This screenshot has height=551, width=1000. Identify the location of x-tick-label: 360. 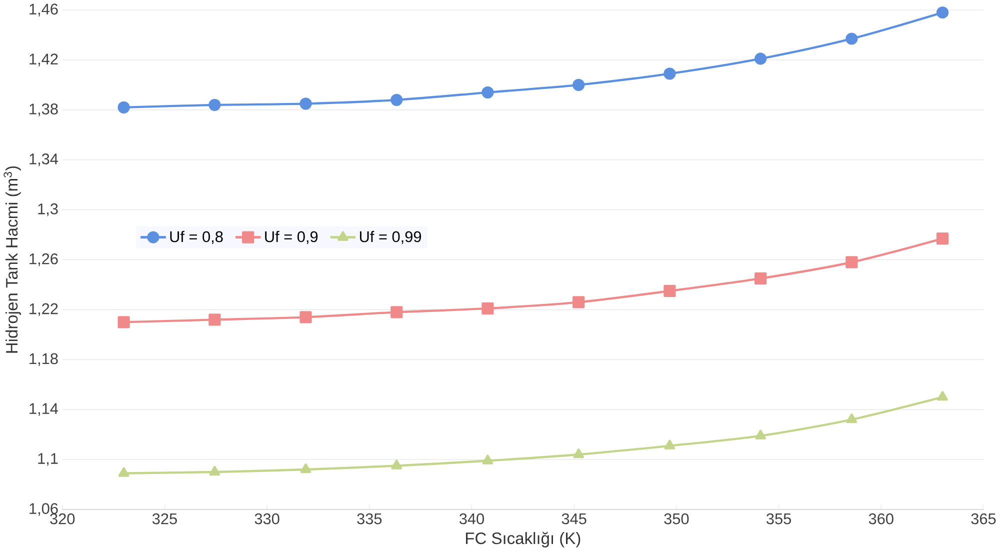
(881, 518).